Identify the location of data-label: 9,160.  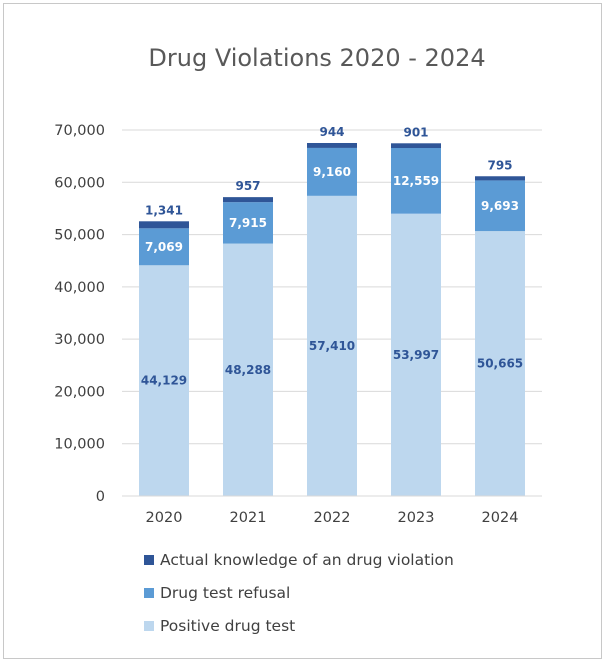
(332, 172).